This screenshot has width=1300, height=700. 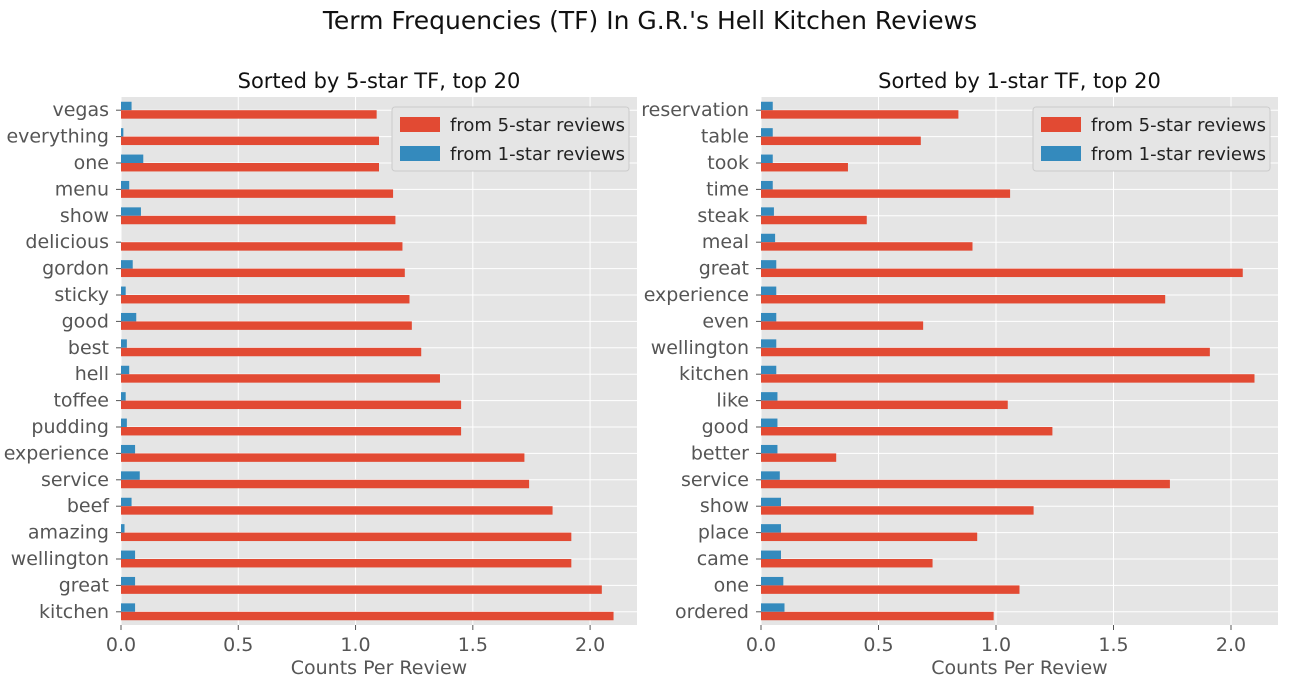 What do you see at coordinates (860, 114) in the screenshot?
I see `bar-5star-reservation` at bounding box center [860, 114].